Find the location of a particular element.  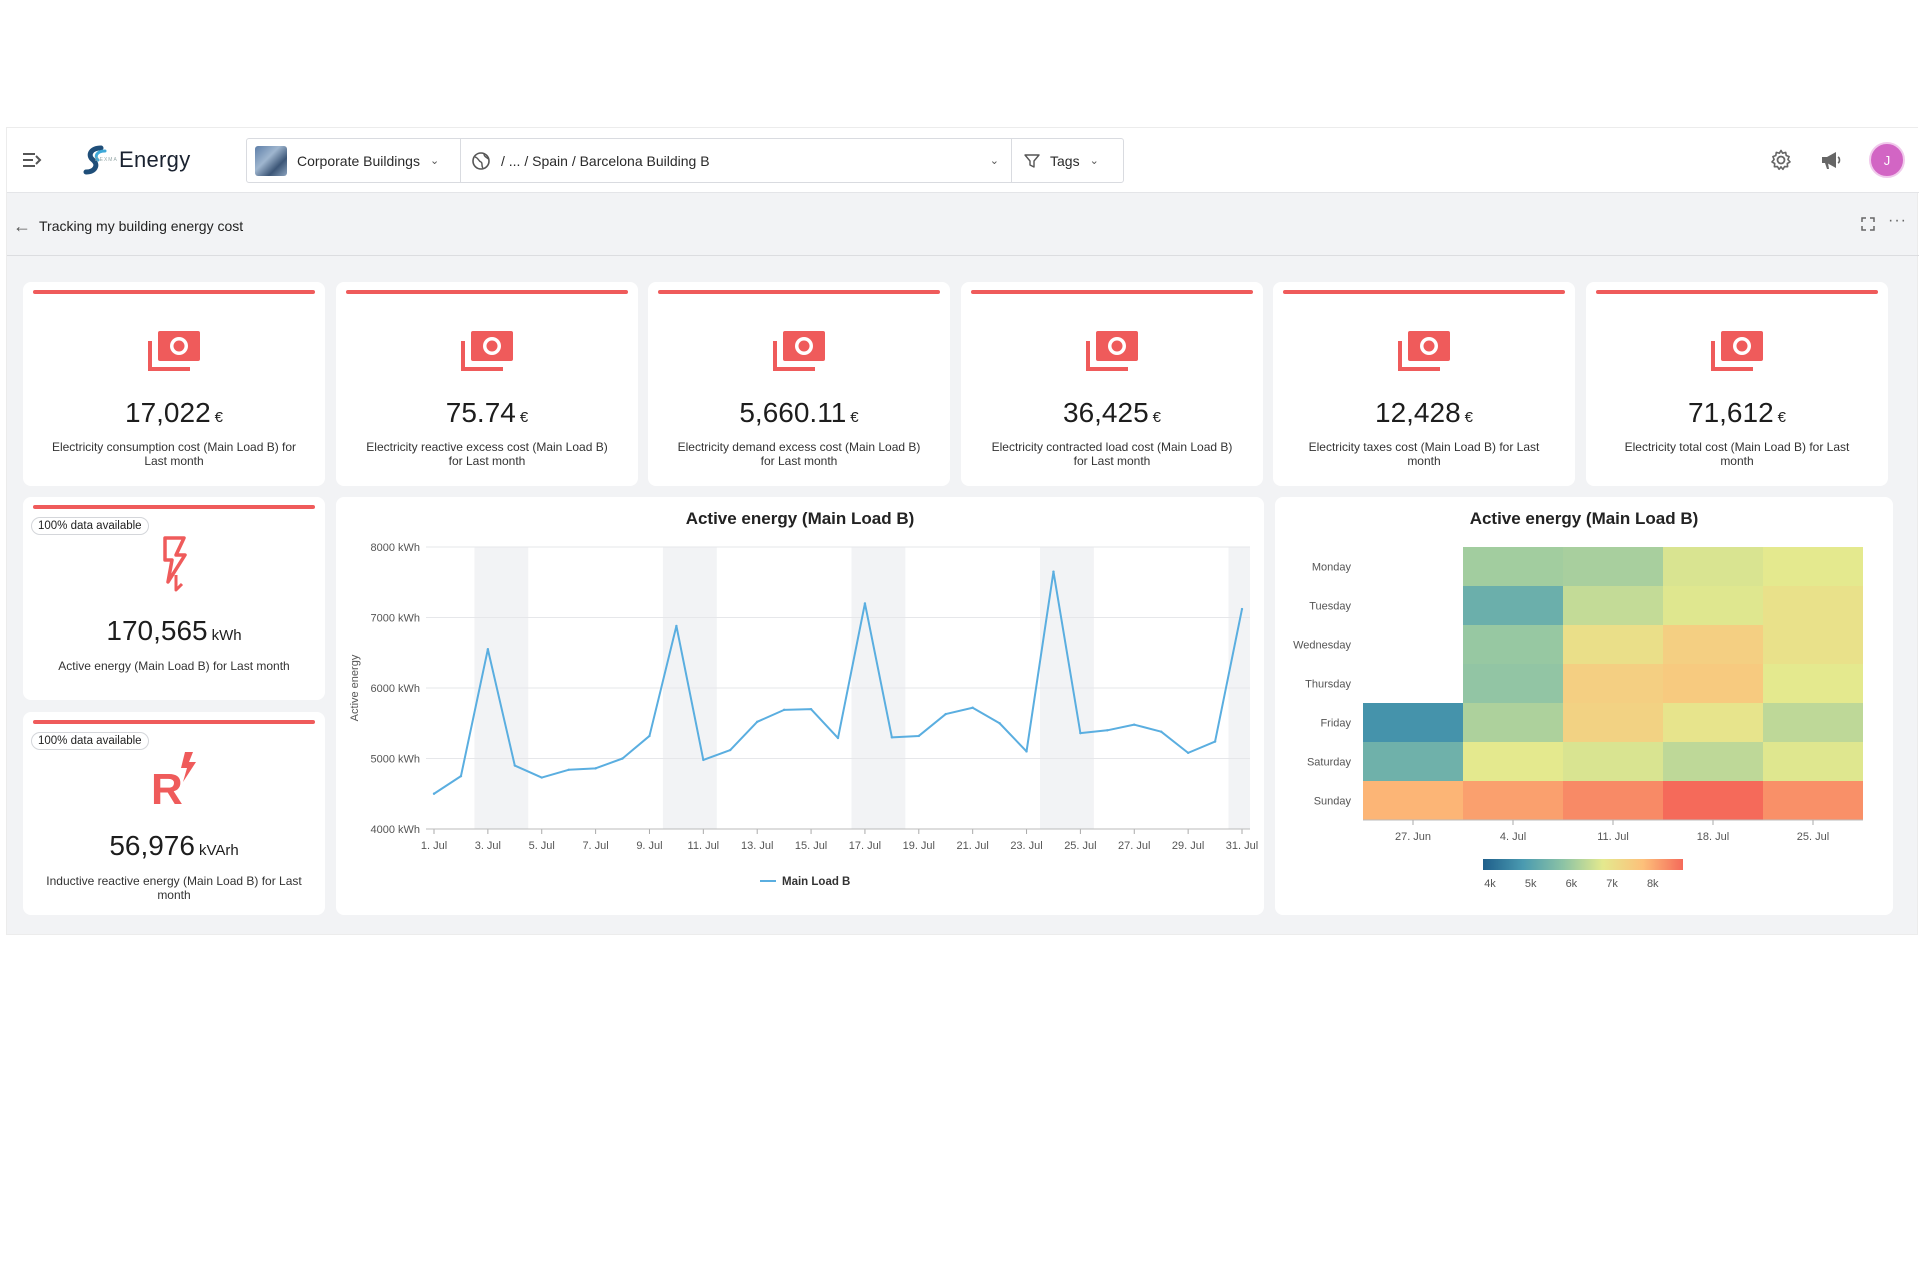

kpi-number: 71,612 is located at coordinates (1731, 412).